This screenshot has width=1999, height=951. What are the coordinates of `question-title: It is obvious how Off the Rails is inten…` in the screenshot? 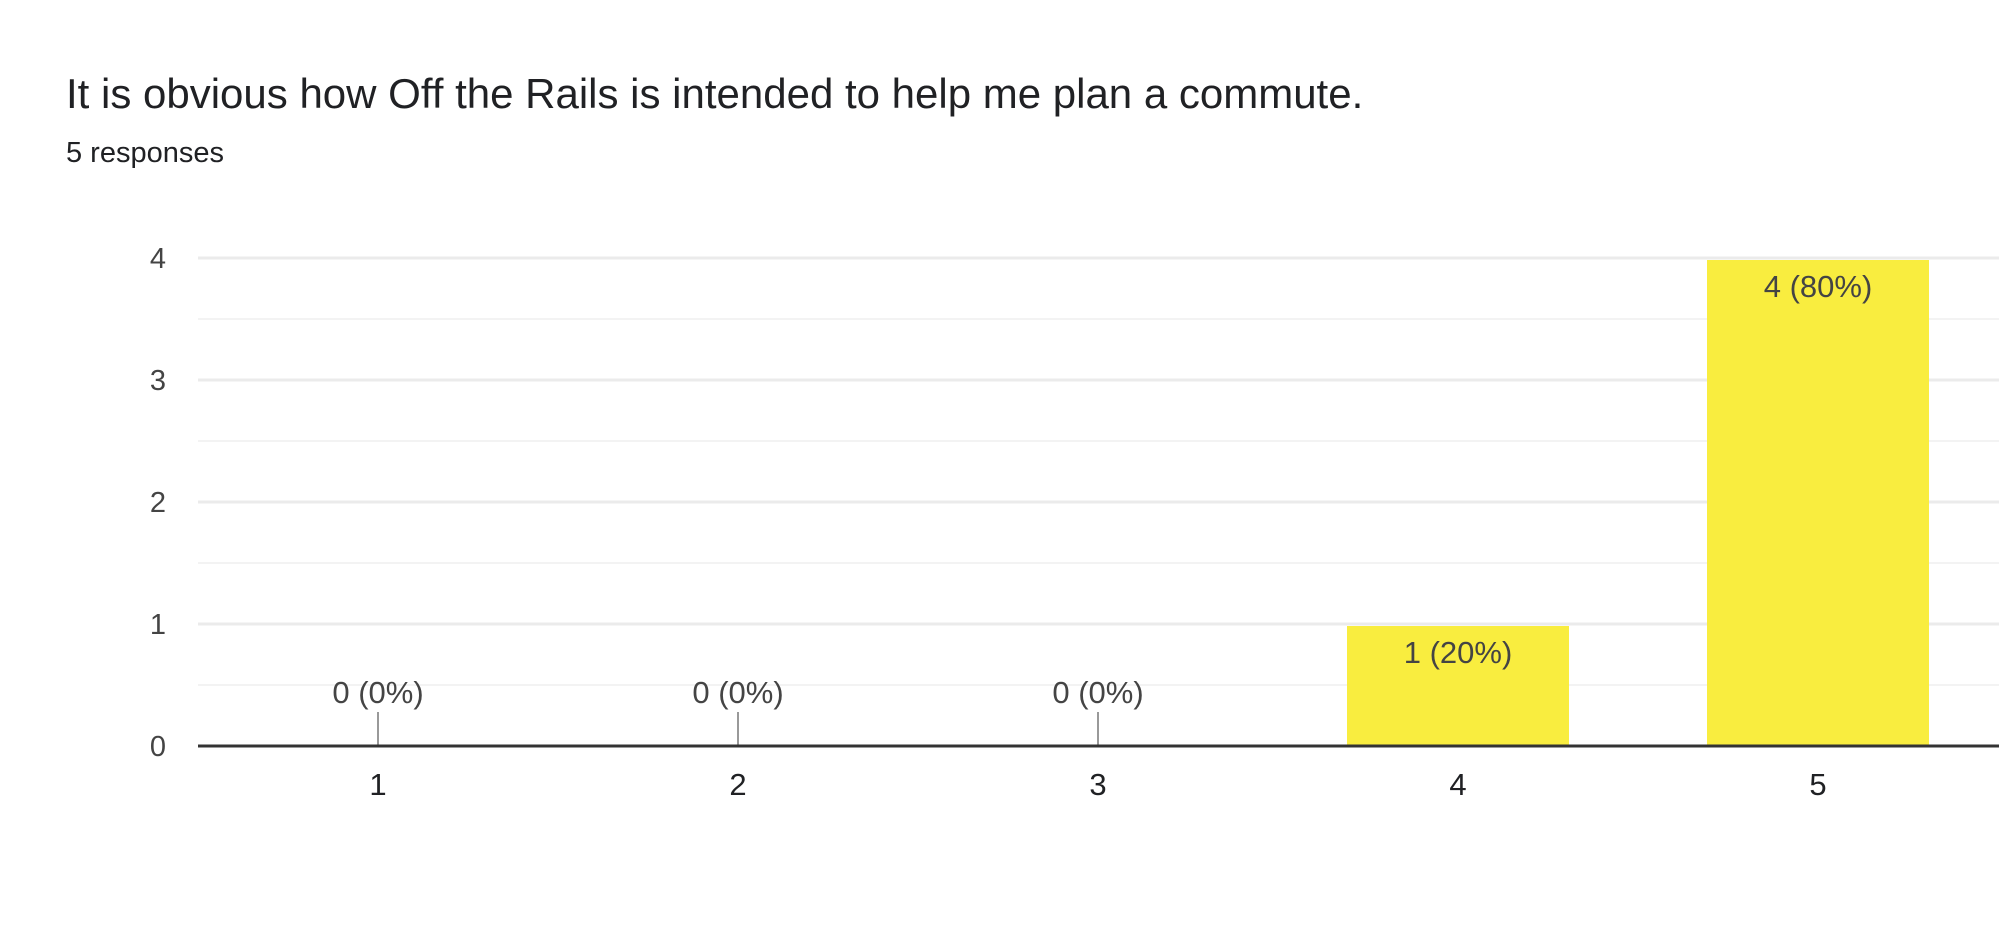 It's located at (715, 93).